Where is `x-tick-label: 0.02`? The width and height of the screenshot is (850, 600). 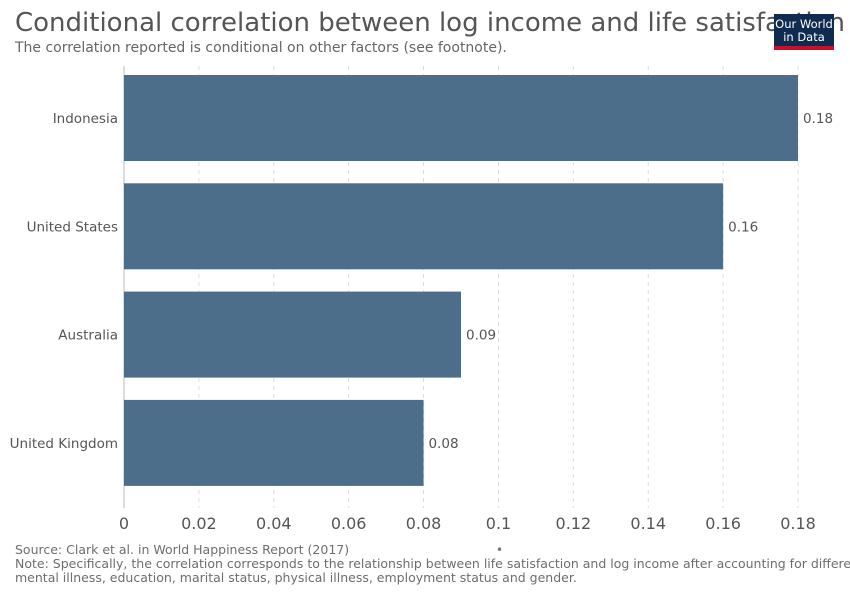
x-tick-label: 0.02 is located at coordinates (199, 523).